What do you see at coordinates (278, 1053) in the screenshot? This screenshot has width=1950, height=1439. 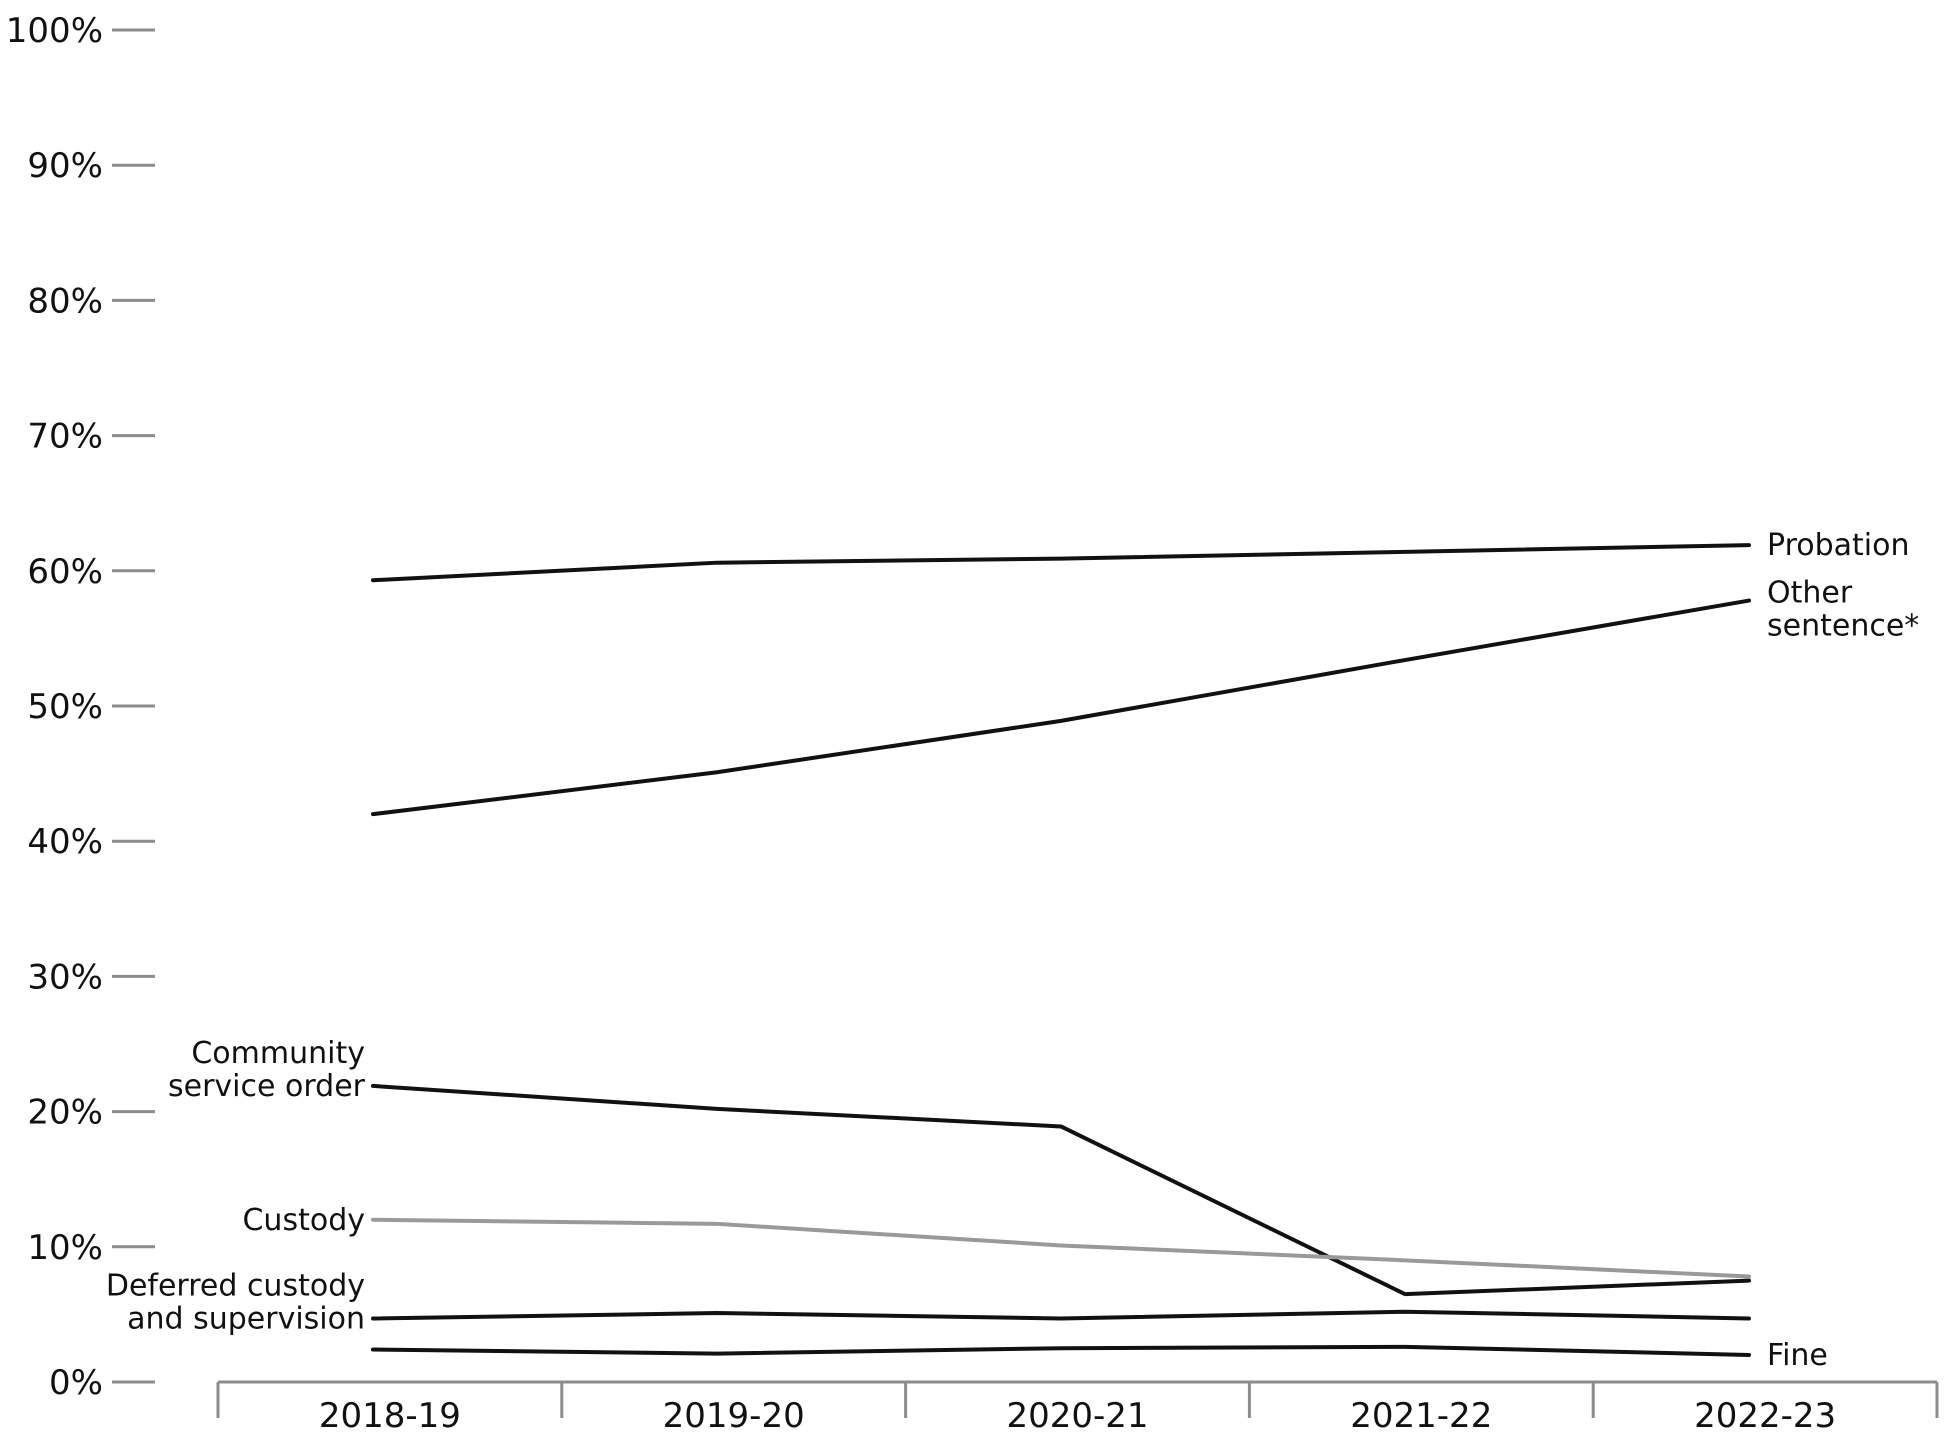 I see `series-label-community-service-order: Community` at bounding box center [278, 1053].